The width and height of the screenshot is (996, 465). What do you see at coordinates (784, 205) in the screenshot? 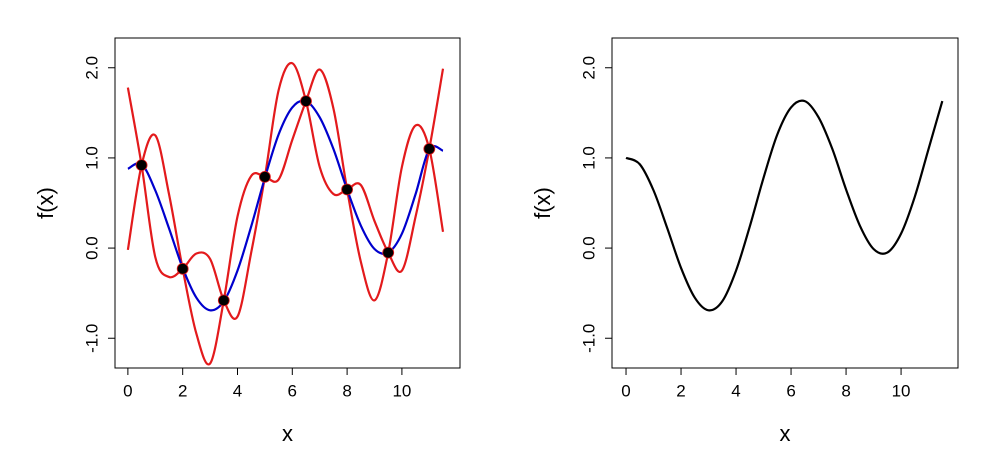
I see `line-series` at bounding box center [784, 205].